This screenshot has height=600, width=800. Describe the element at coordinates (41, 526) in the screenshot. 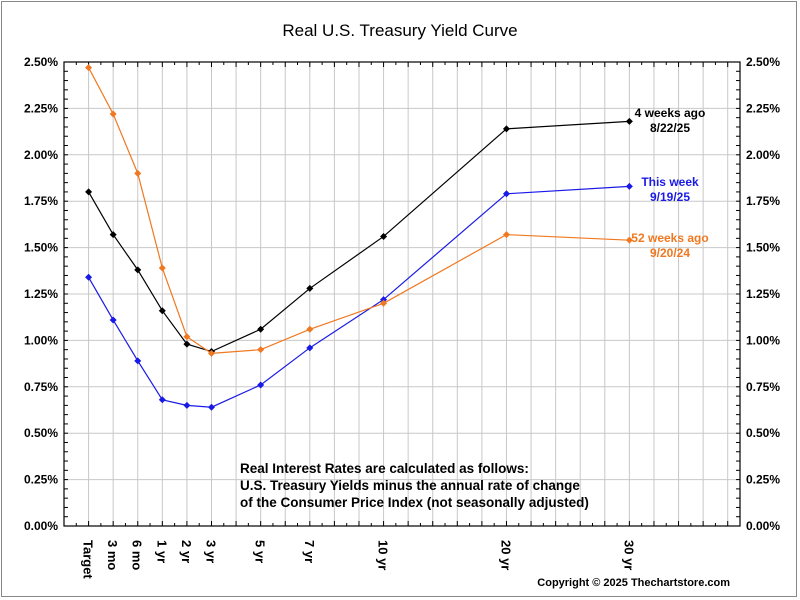

I see `y-tick-label-left: 0.00%` at that location.